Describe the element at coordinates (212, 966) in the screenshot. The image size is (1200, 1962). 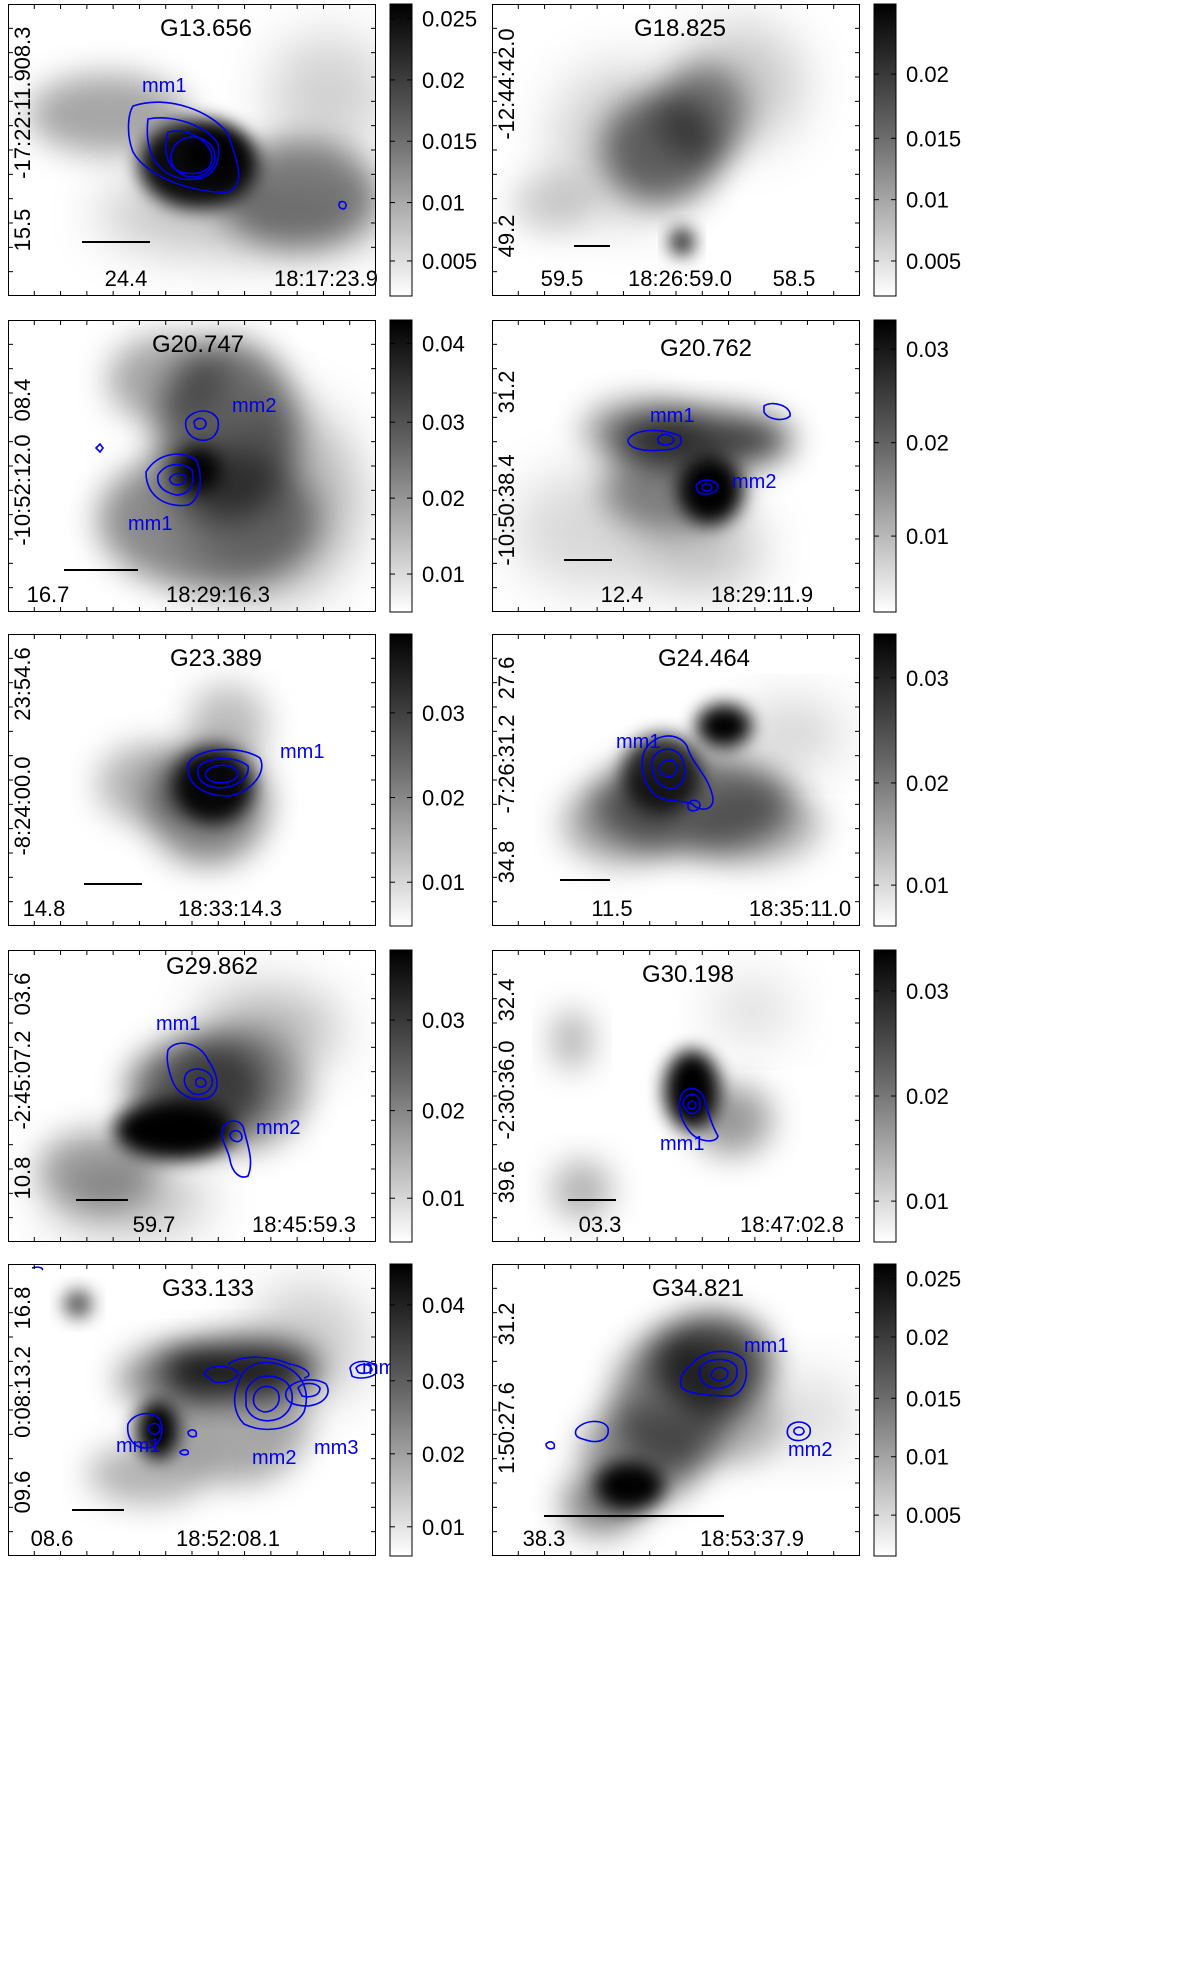
I see `panel-title: G29.862` at that location.